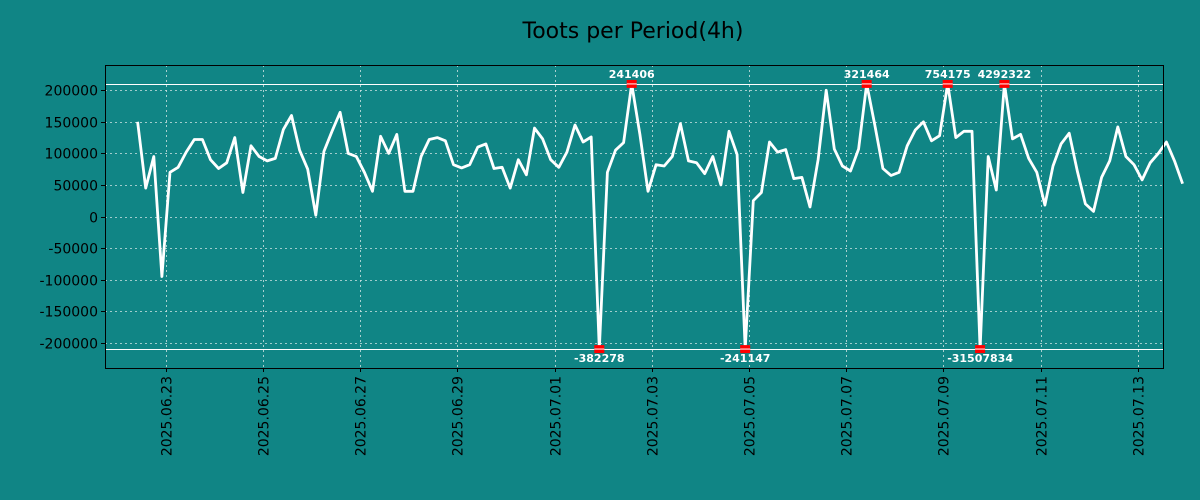  Describe the element at coordinates (459, 416) in the screenshot. I see `x-tick-label: 2025.06.29` at that location.